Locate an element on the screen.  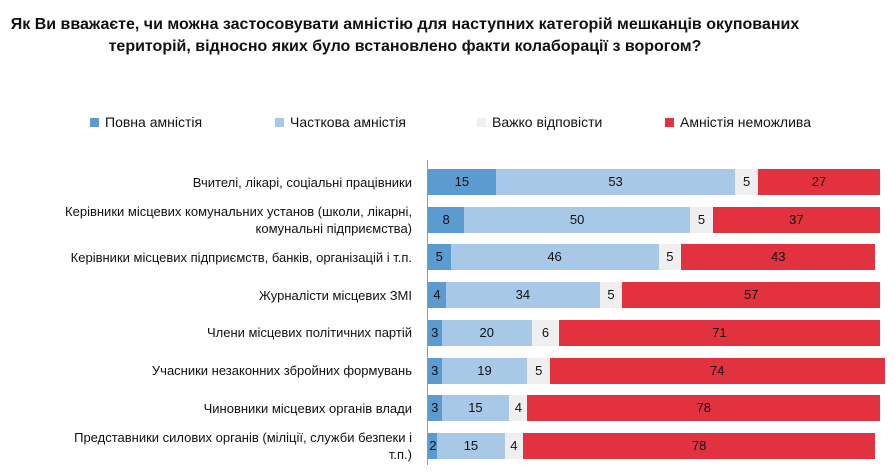
value-label: 71 is located at coordinates (719, 332).